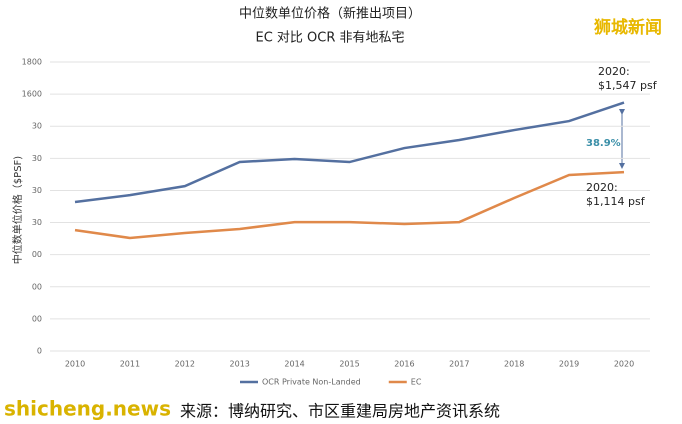 The image size is (682, 424). I want to click on y-tick-label: 1600, so click(32, 94).